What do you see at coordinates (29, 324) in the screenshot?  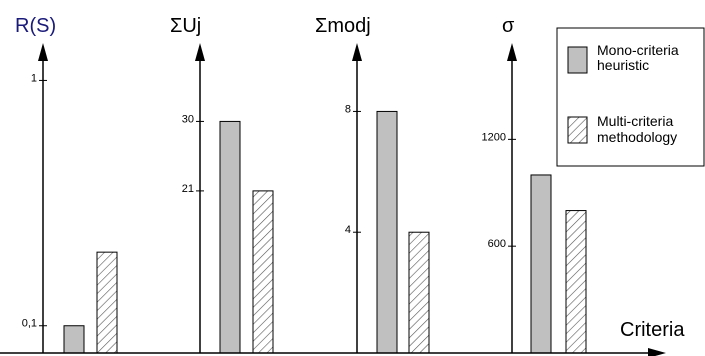 I see `panel-1-tick-label-1: 0,1` at bounding box center [29, 324].